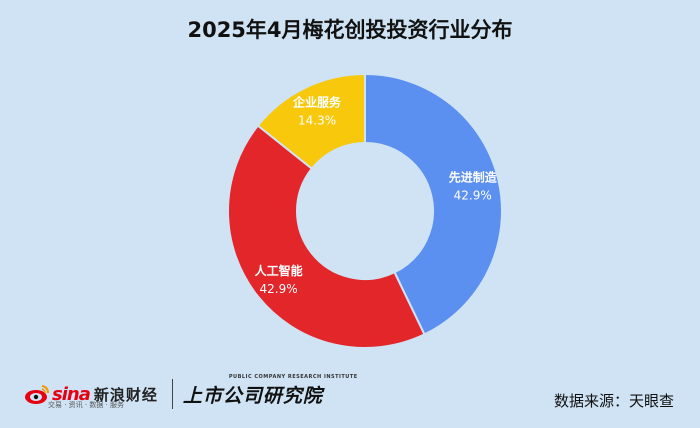 The width and height of the screenshot is (700, 428). What do you see at coordinates (350, 30) in the screenshot?
I see `chart-title: 2025年4月梅花创投投资行业分布` at bounding box center [350, 30].